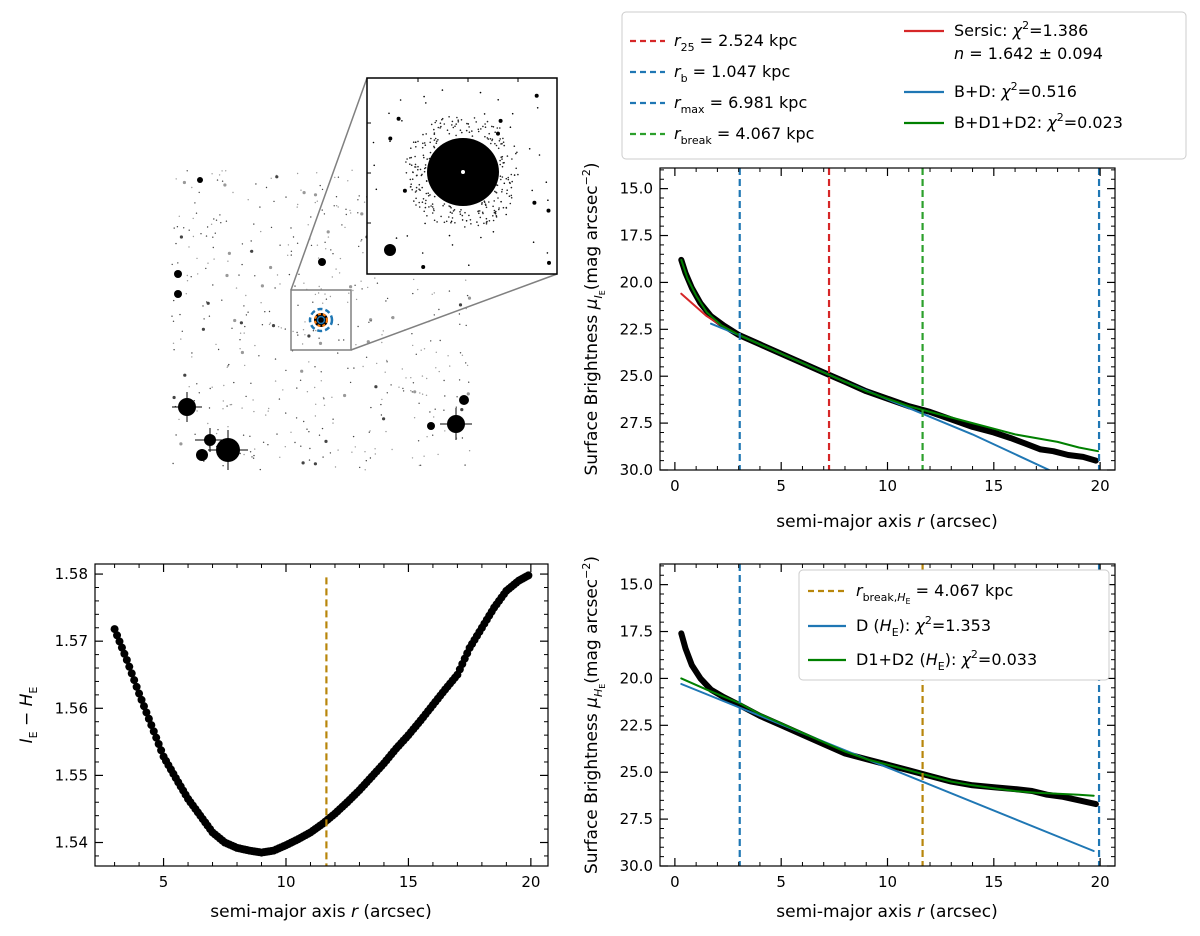 This screenshot has height=936, width=1200. I want to click on legend-entry: rbreak,HE = 4.067 kpc, so click(934, 593).